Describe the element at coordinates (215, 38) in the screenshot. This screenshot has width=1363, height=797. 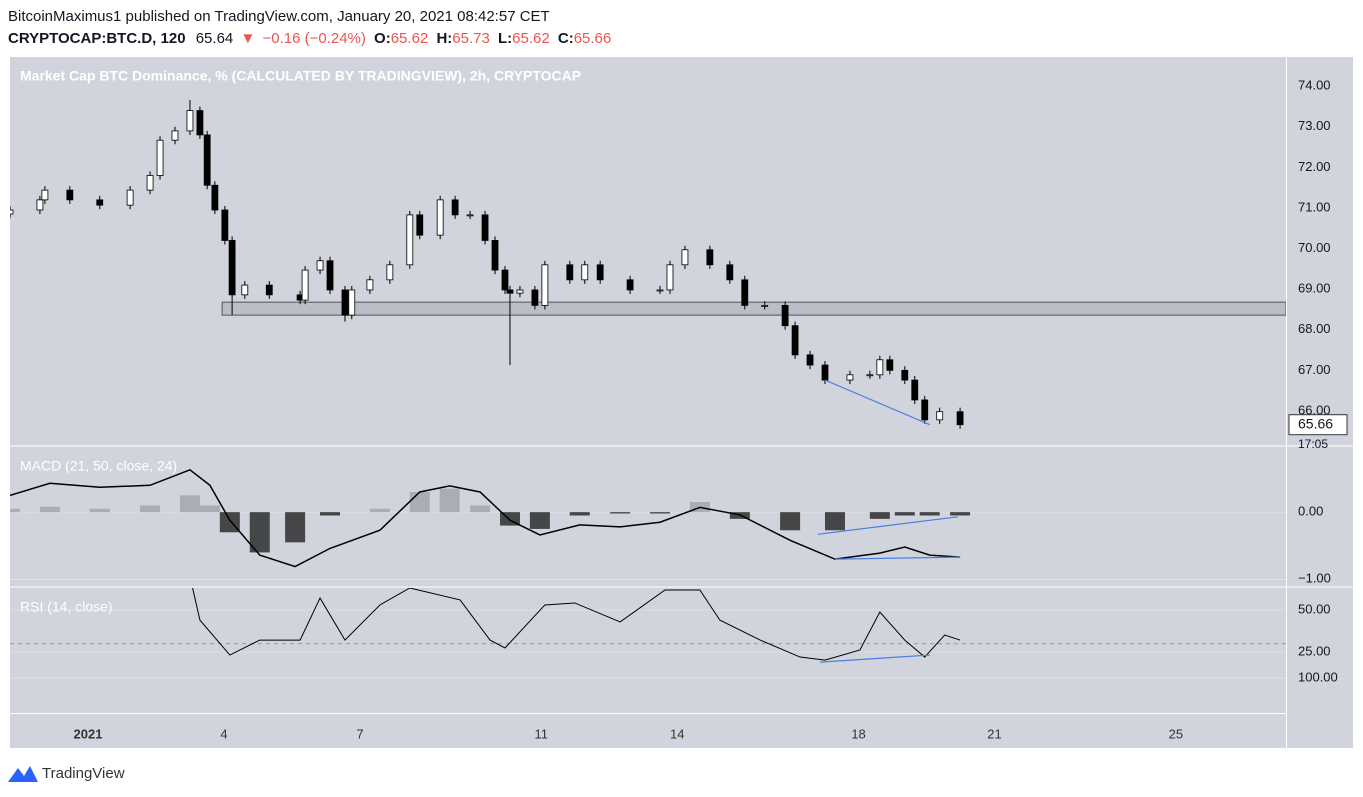
I see `last: 65.64` at that location.